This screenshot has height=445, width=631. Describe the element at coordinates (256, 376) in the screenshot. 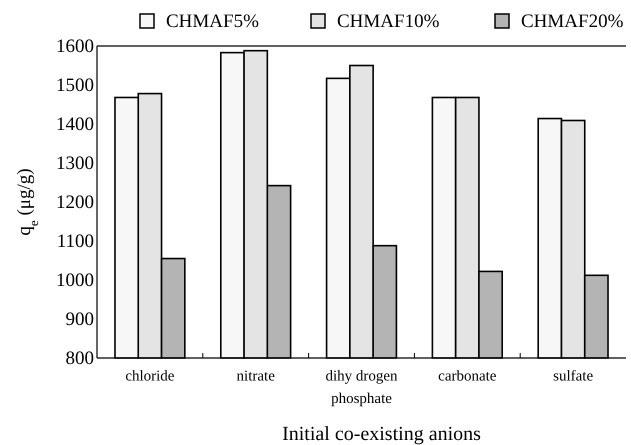

I see `x-tick-label: nitrate` at that location.